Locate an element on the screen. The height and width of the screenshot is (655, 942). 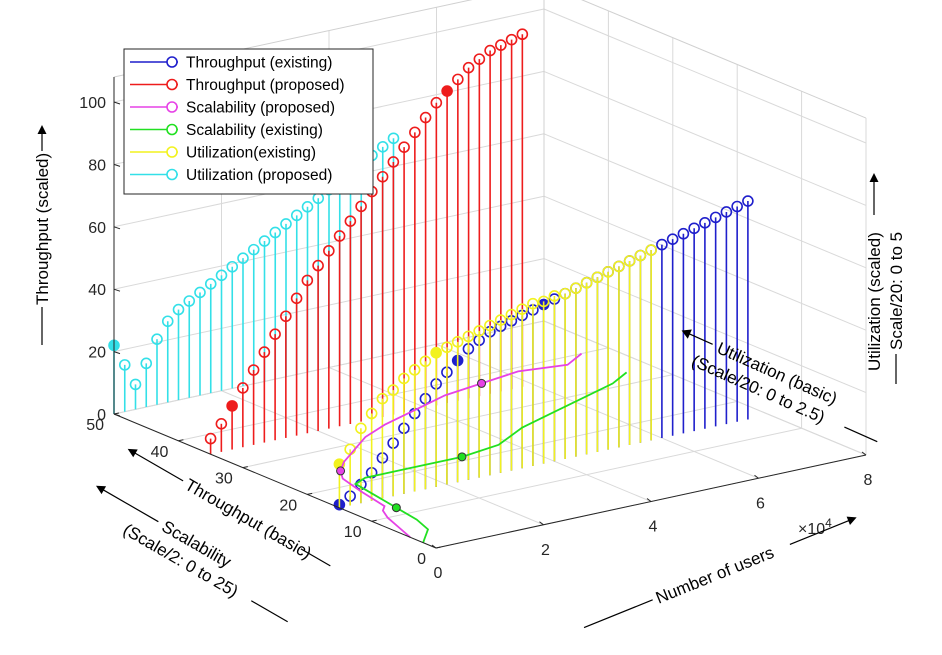
legend-item: Throughput (existing) is located at coordinates (231, 63).